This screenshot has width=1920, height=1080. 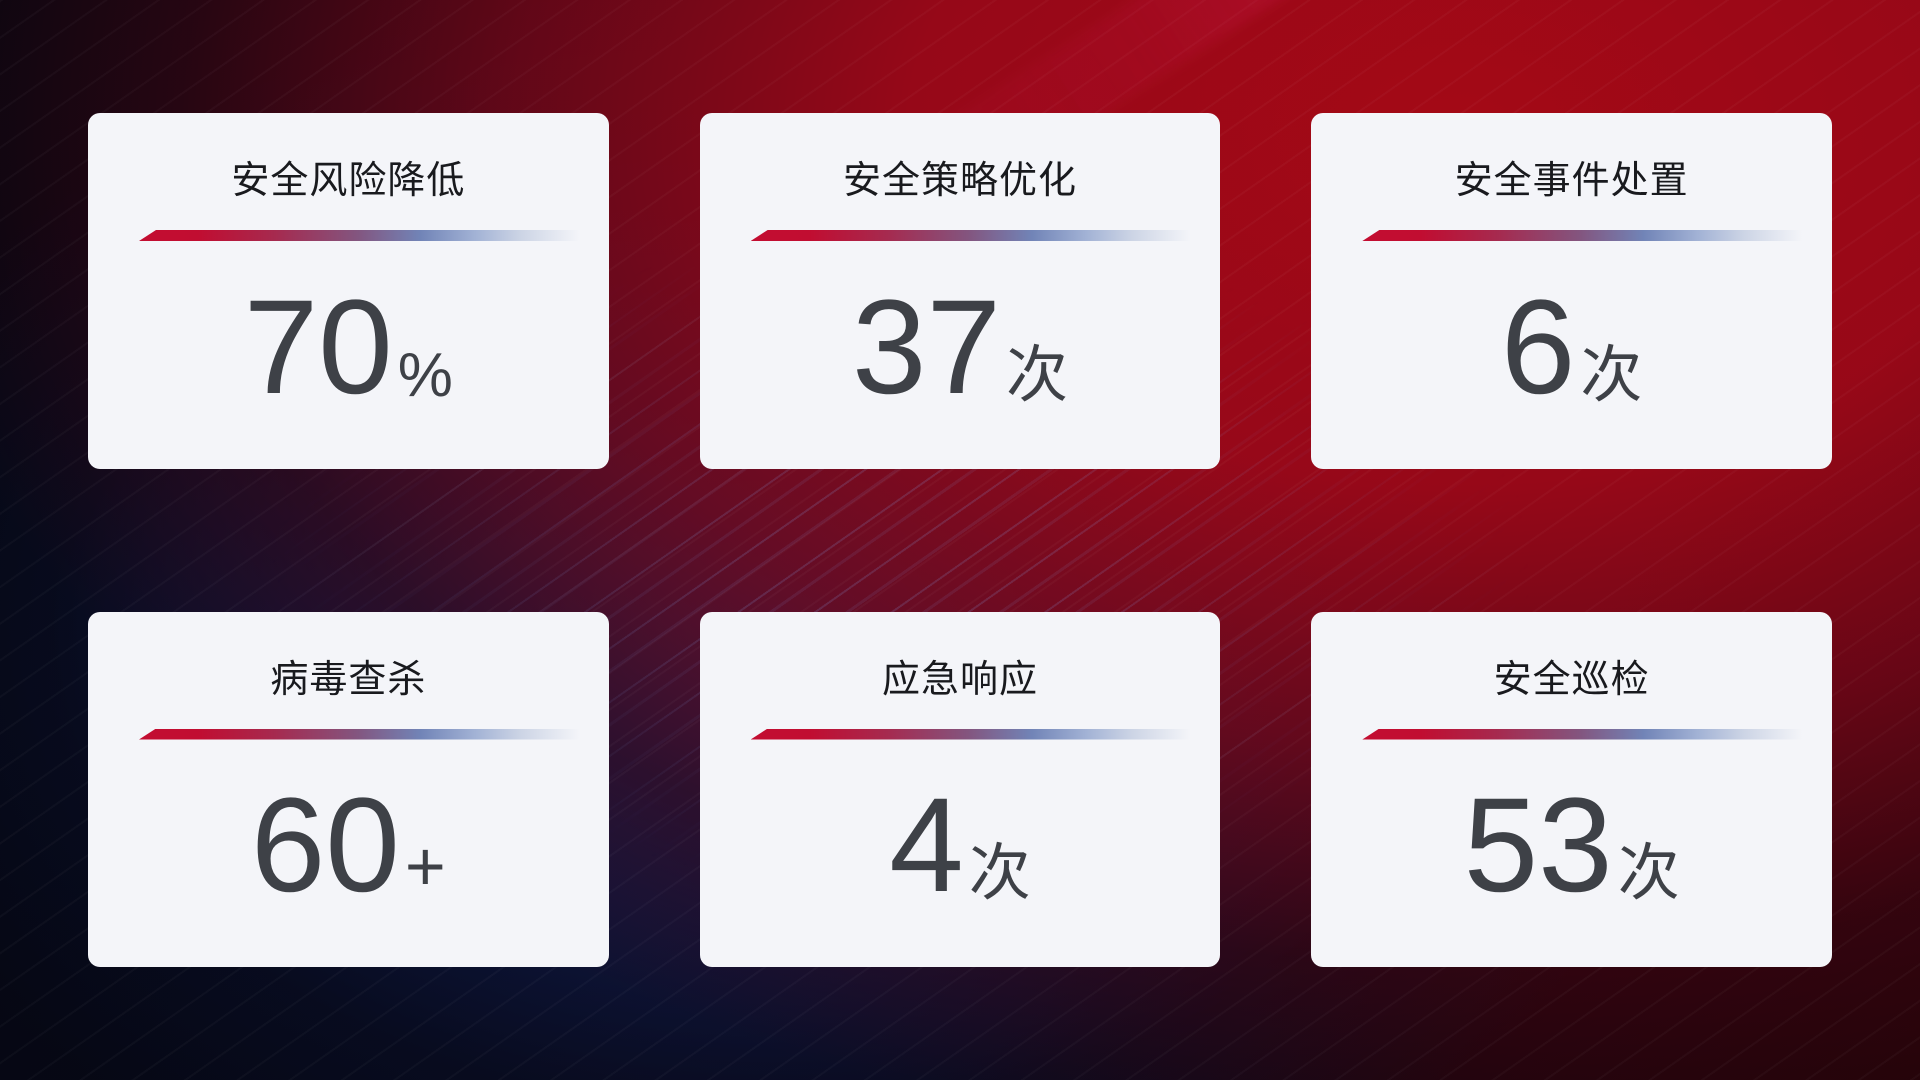 I want to click on stat-unit: %, so click(x=425, y=375).